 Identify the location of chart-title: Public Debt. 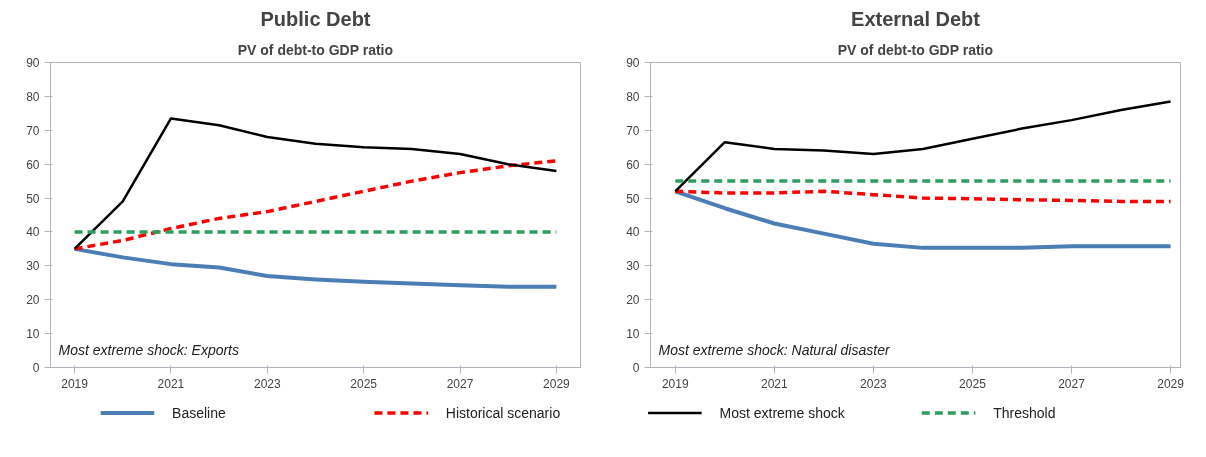
(315, 18).